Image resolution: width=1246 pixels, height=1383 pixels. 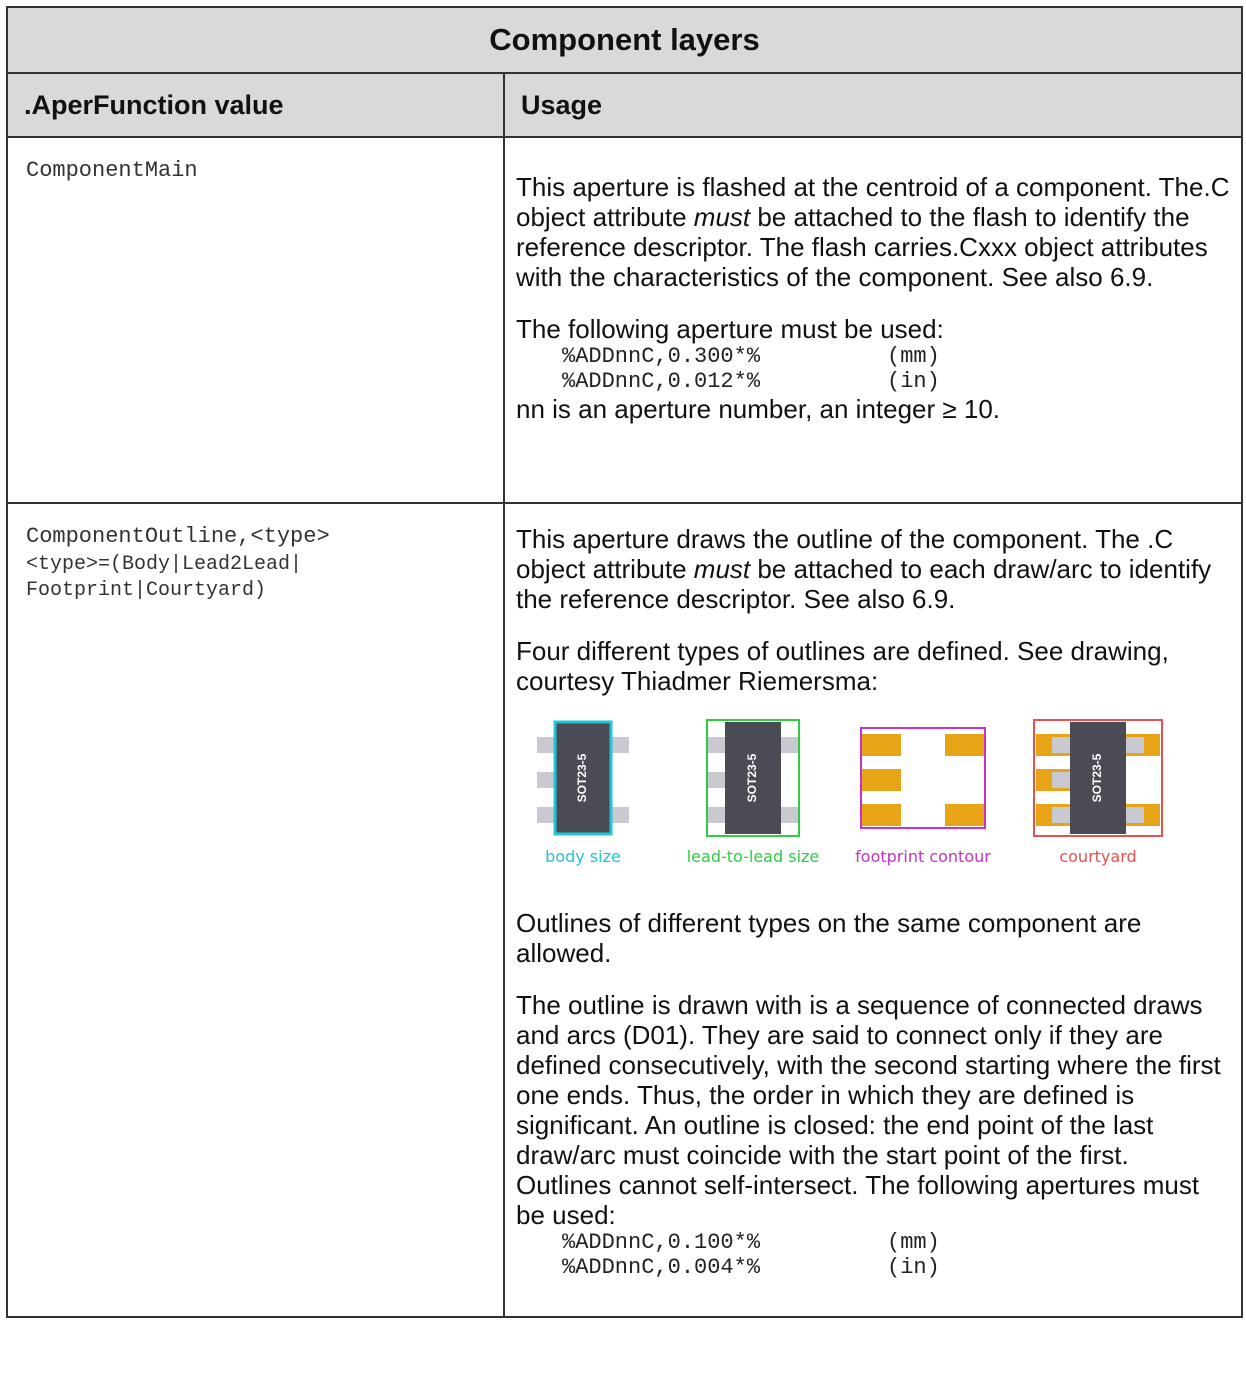 I want to click on header-cell: Usage, so click(x=562, y=104).